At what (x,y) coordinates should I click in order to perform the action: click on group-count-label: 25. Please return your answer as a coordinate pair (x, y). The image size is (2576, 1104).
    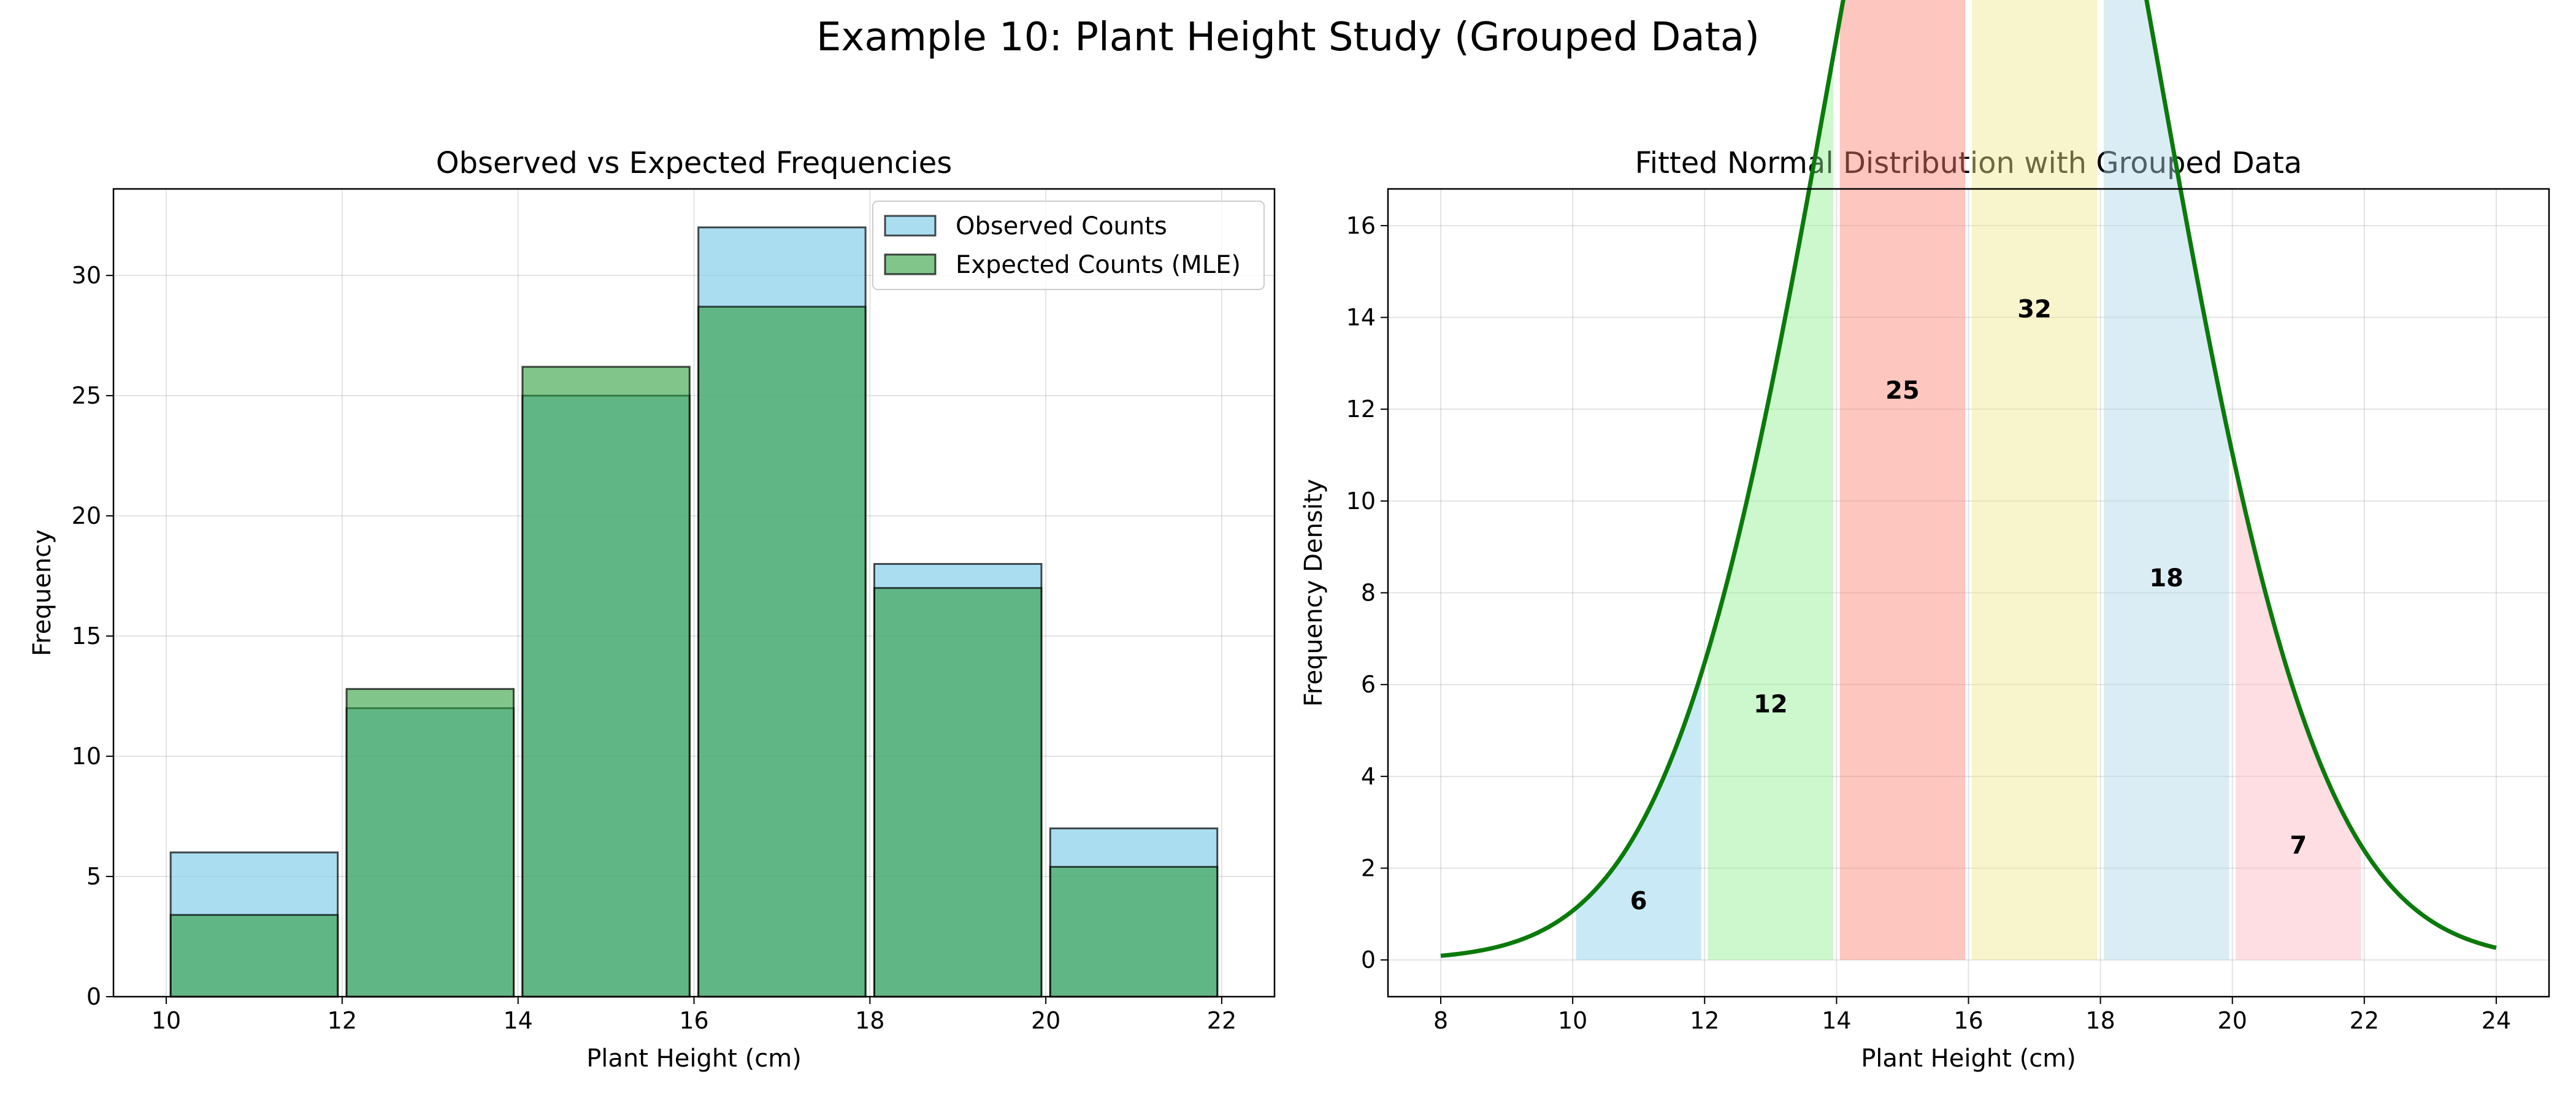
    Looking at the image, I should click on (1902, 391).